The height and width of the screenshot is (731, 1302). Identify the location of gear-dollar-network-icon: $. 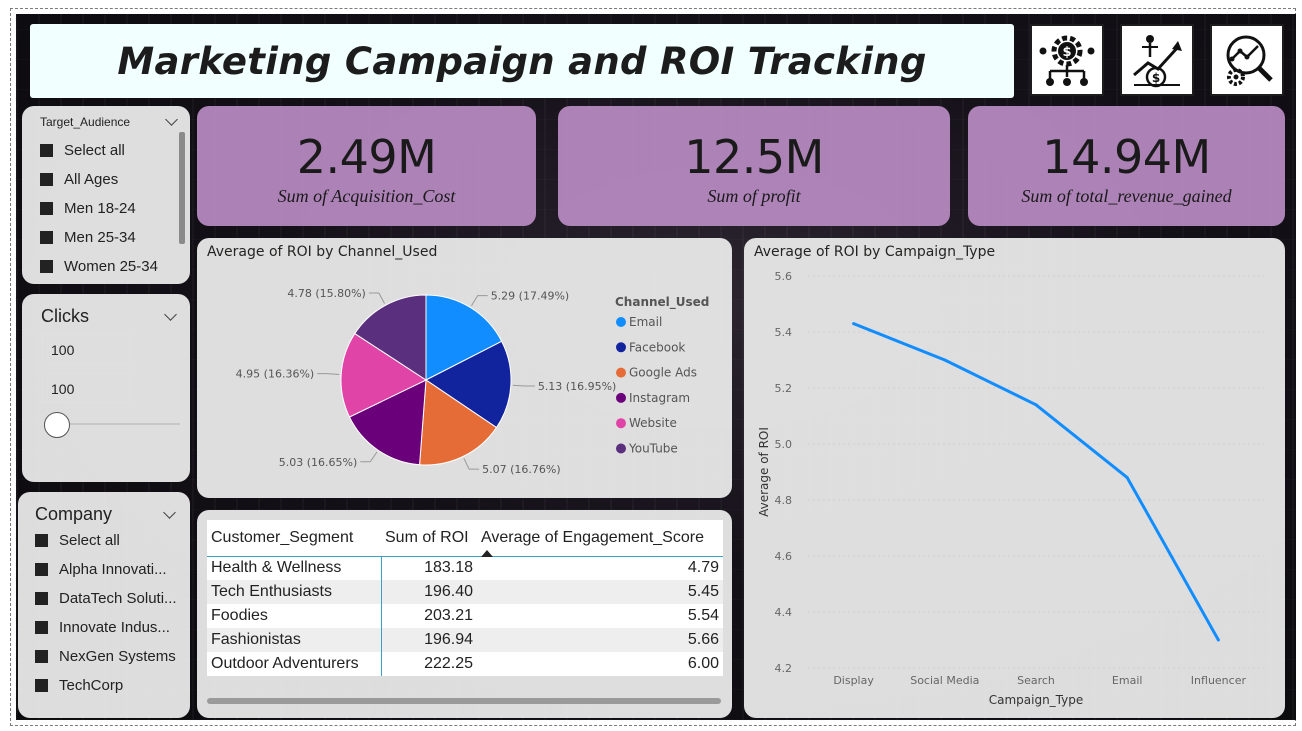
(1067, 60).